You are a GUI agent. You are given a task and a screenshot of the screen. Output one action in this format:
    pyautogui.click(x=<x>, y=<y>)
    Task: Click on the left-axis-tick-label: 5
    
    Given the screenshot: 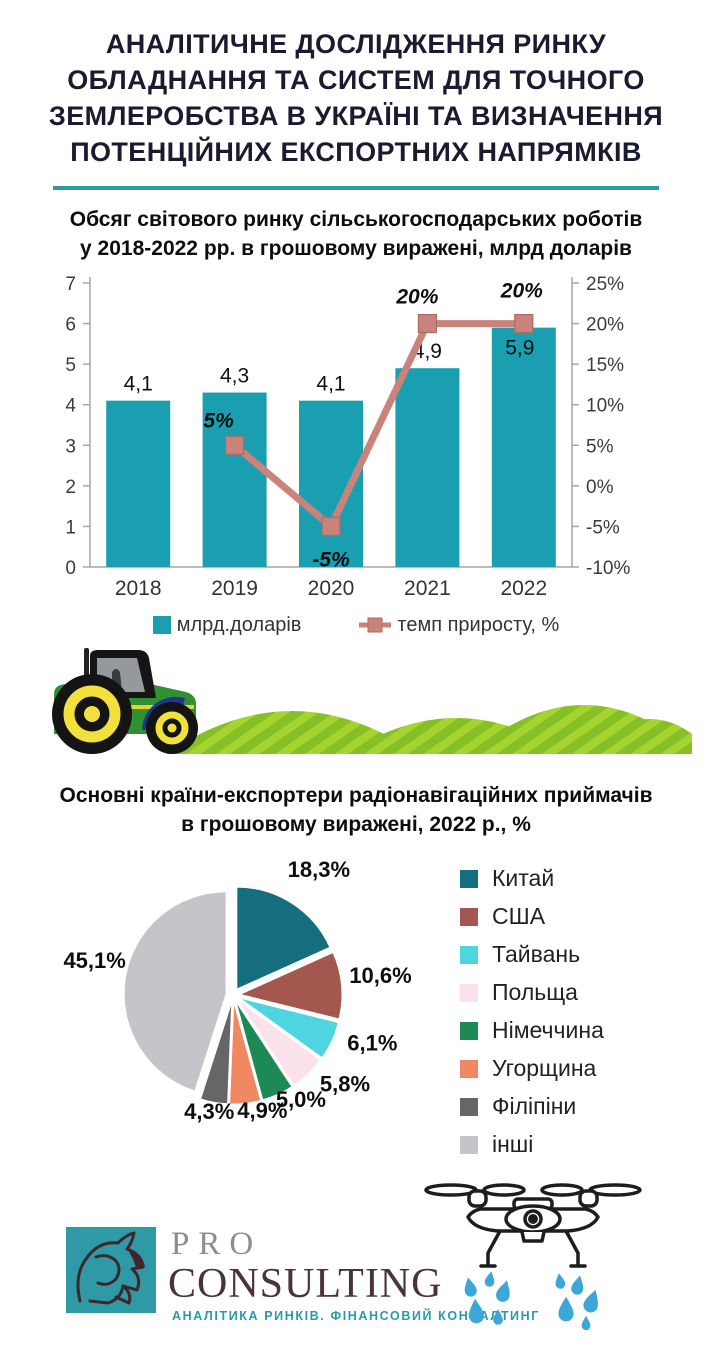 What is the action you would take?
    pyautogui.click(x=70, y=365)
    